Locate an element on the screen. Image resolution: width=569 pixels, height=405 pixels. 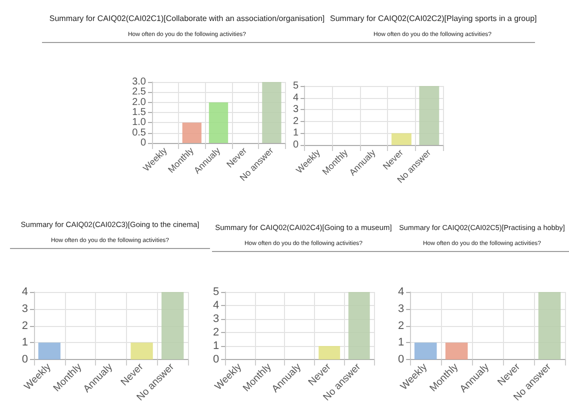
y-tick-label: 1.5 is located at coordinates (139, 112).